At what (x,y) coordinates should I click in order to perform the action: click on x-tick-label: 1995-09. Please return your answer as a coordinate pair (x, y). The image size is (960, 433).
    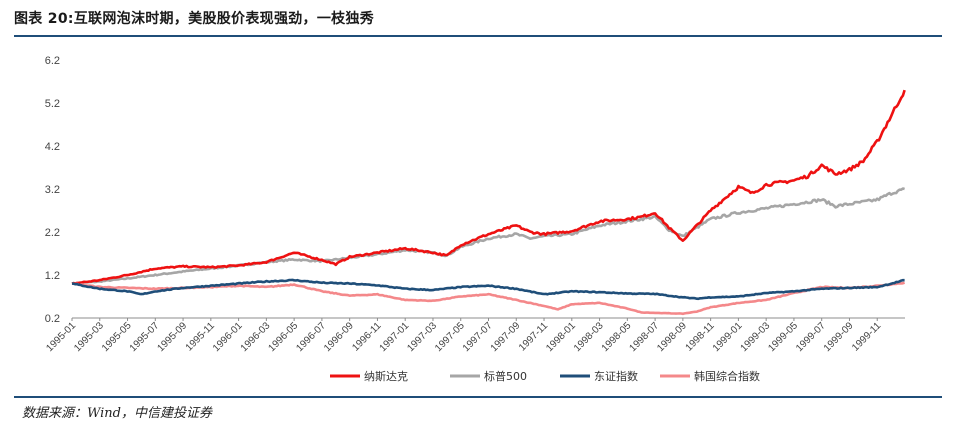
    Looking at the image, I should click on (172, 337).